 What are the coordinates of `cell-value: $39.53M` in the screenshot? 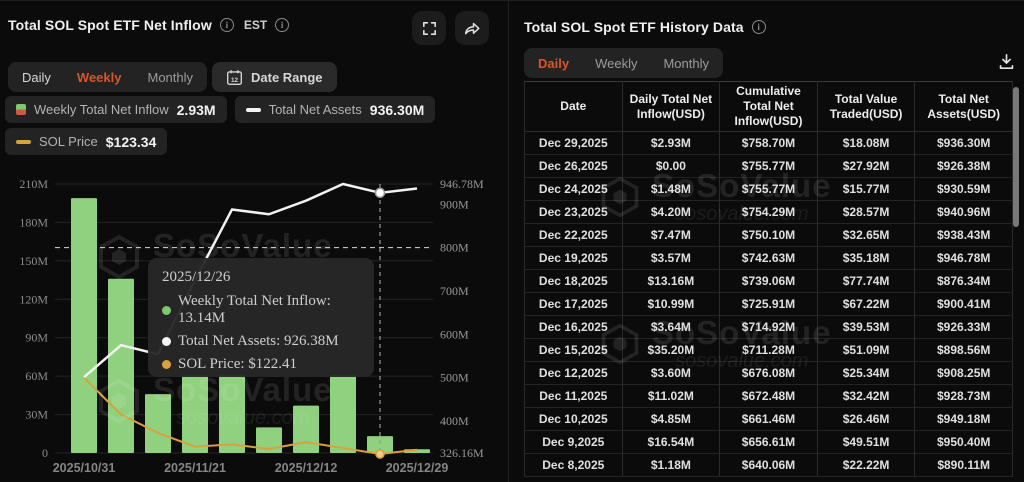 It's located at (865, 327).